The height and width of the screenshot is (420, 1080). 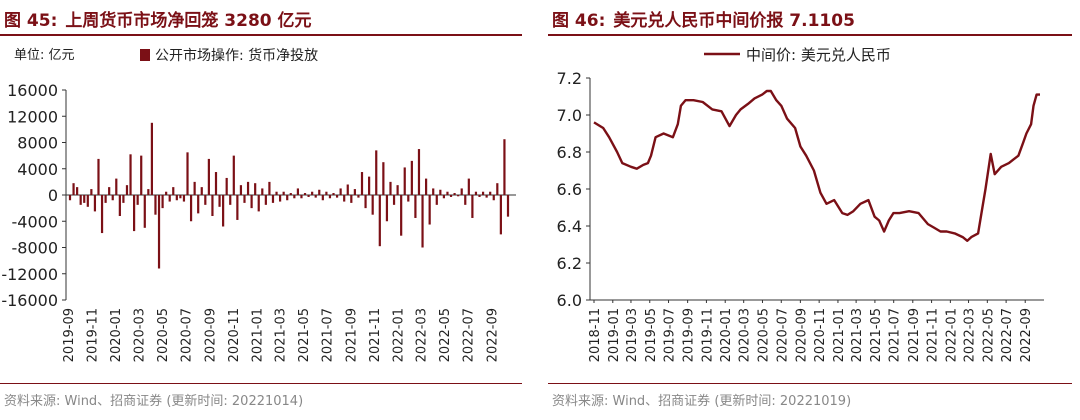 What do you see at coordinates (782, 335) in the screenshot?
I see `x-tick-label: 2020-07` at bounding box center [782, 335].